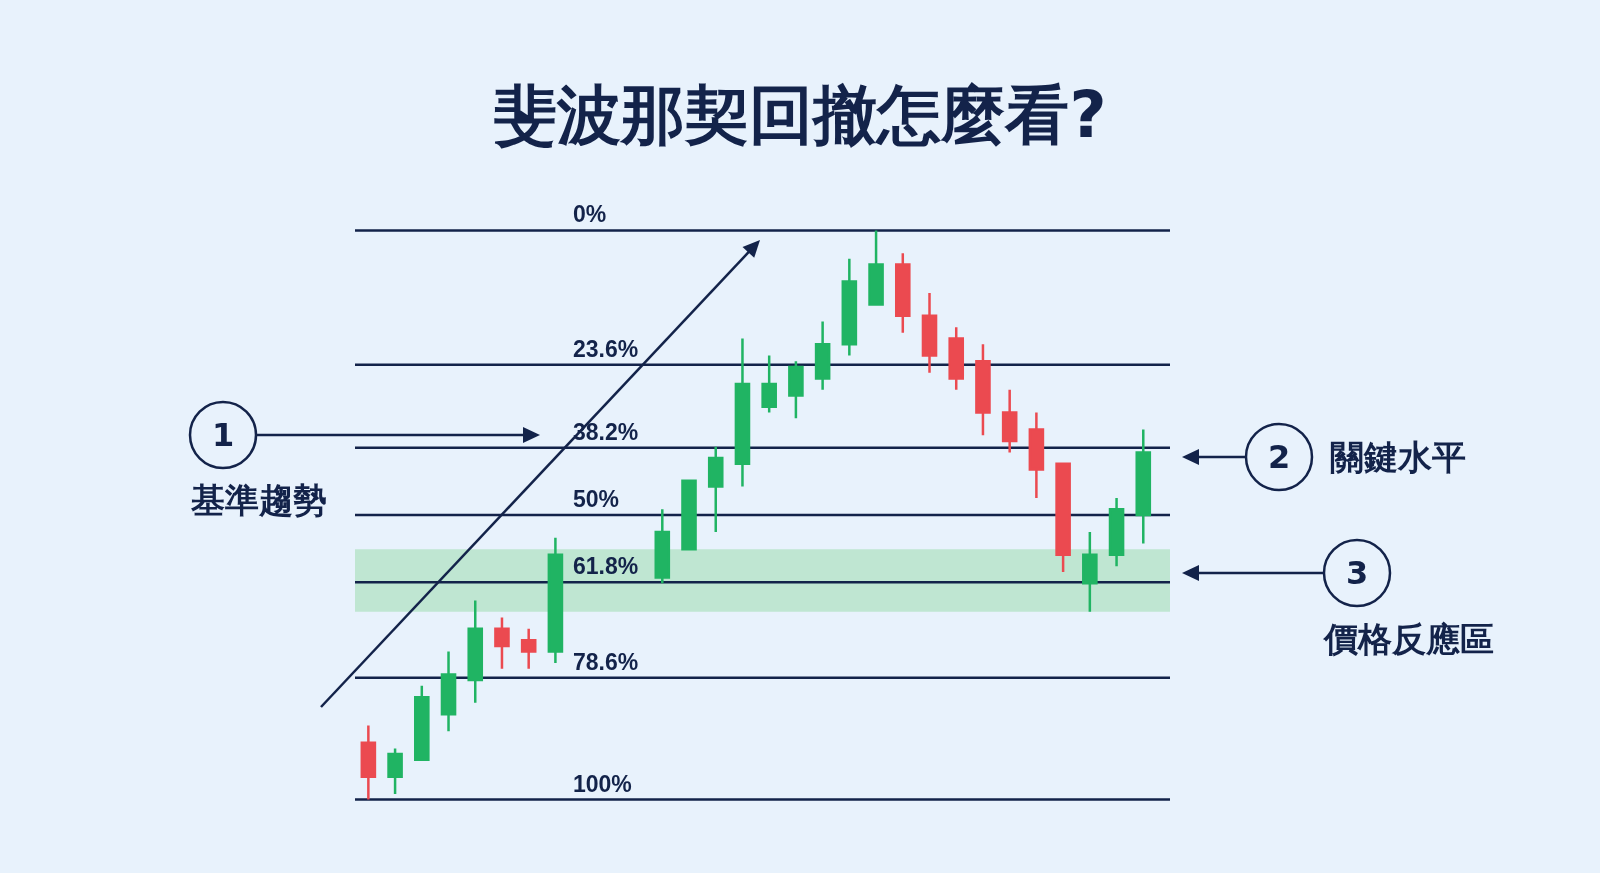  I want to click on annotation: 61.8%, so click(606, 566).